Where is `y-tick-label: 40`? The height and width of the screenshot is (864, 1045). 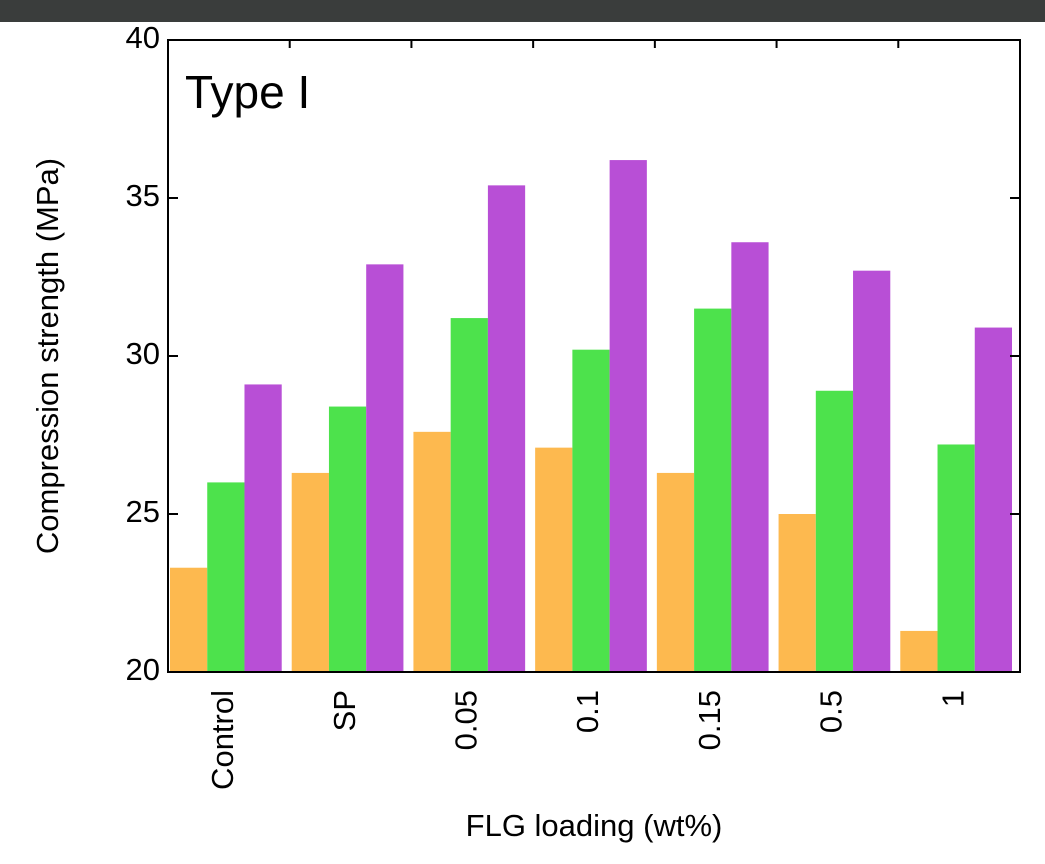 y-tick-label: 40 is located at coordinates (143, 37).